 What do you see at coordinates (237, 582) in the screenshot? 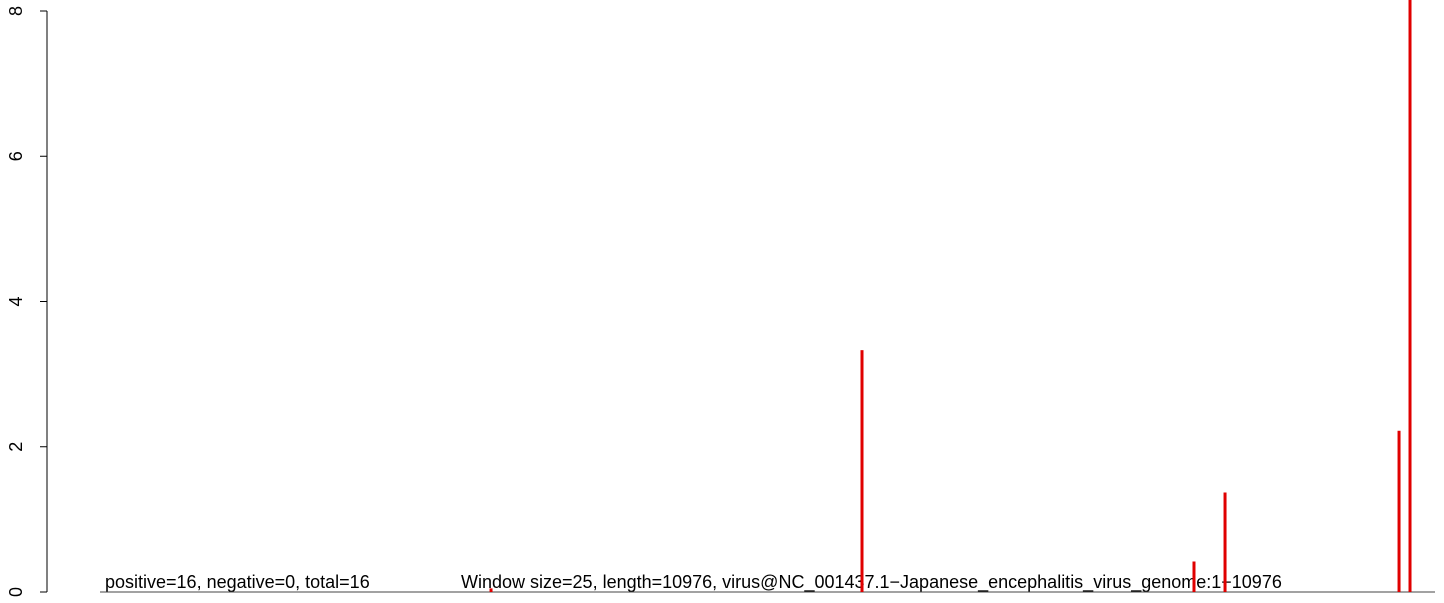
I see `annotation: positive=16, negative=0, total=16` at bounding box center [237, 582].